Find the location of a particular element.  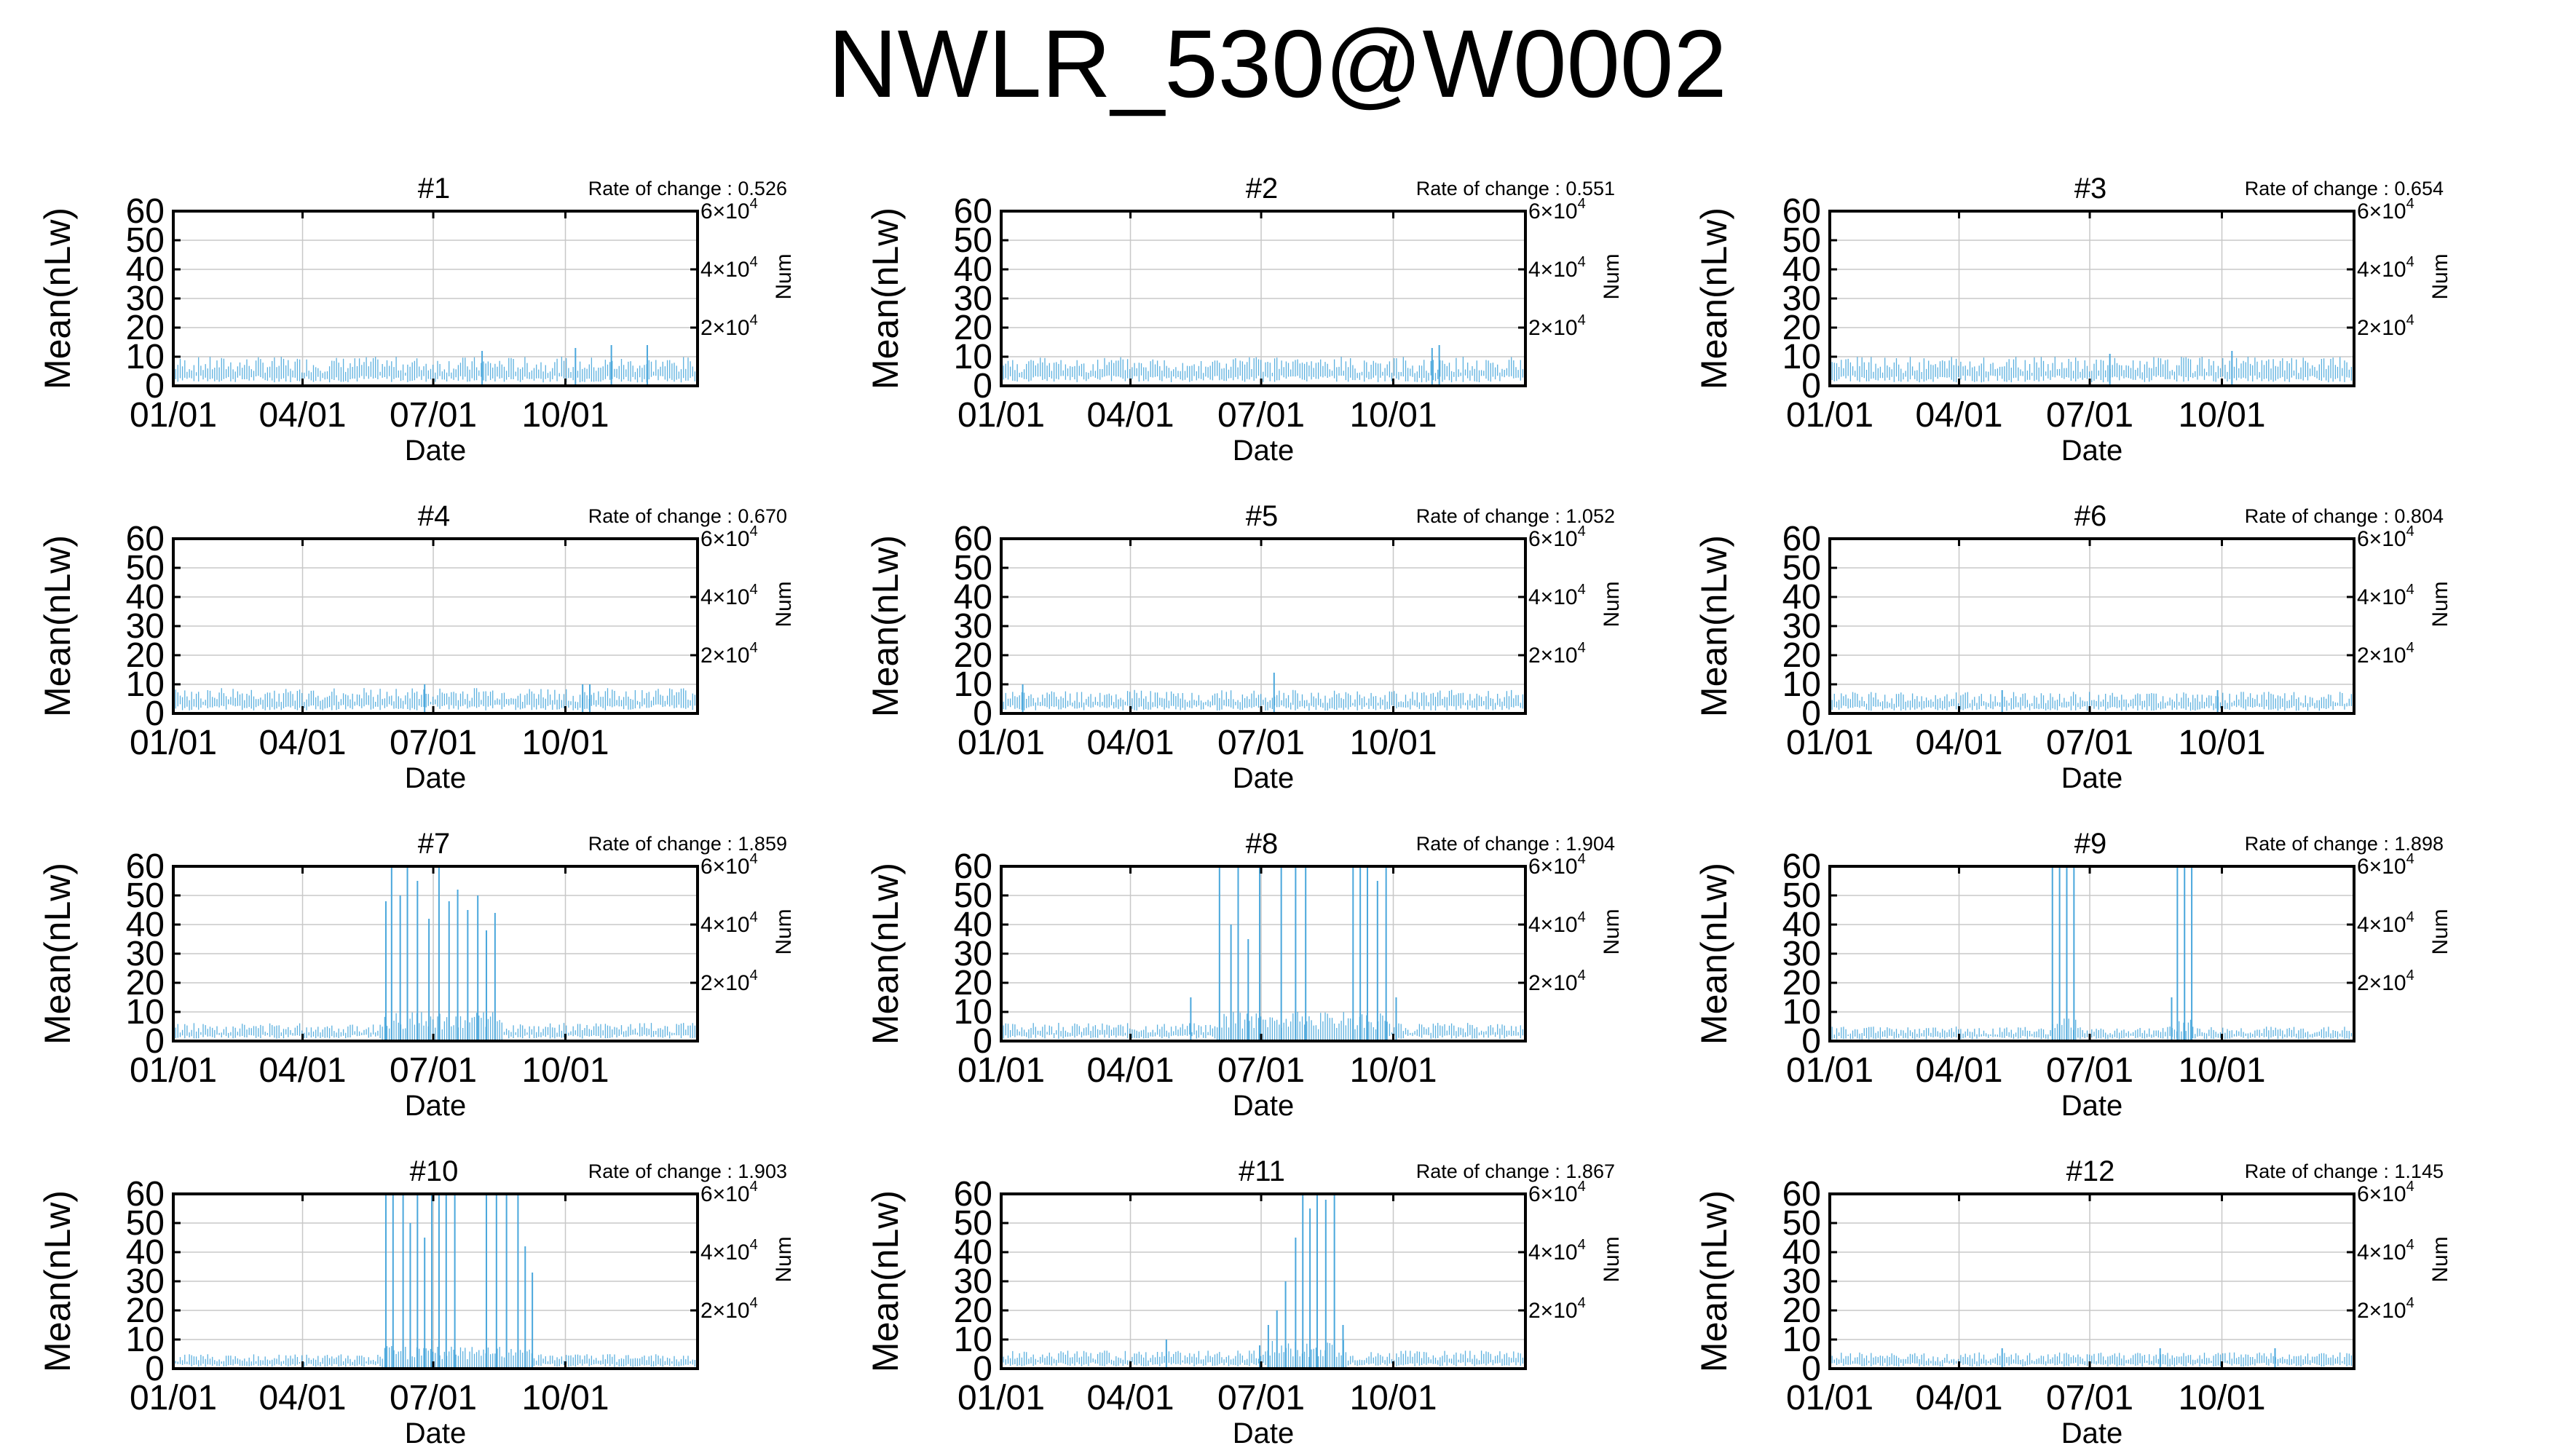

subplot-title: #3 is located at coordinates (2090, 189).